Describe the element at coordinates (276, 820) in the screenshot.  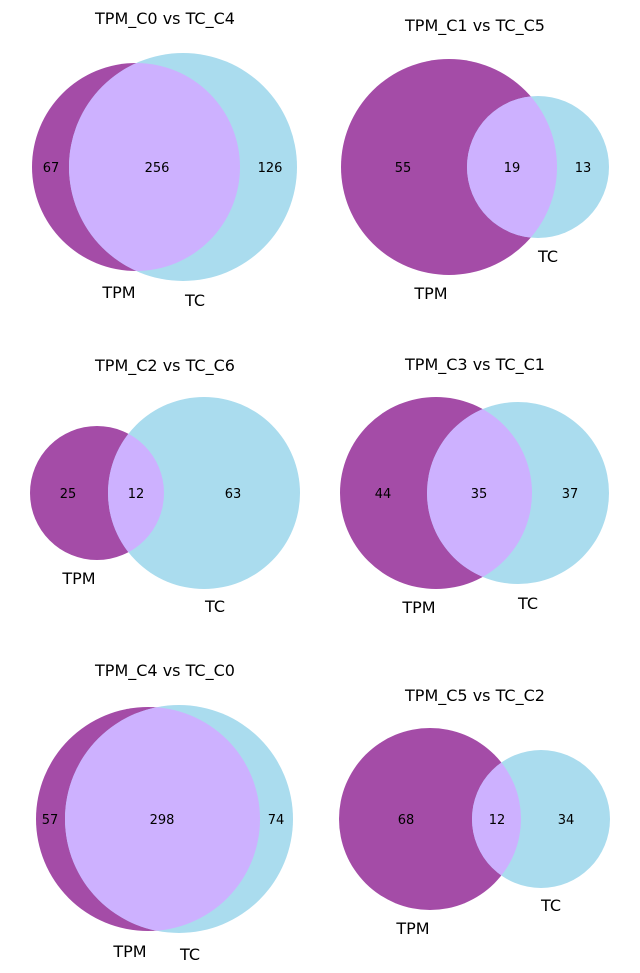
I see `venn-count-only-b: 74` at that location.